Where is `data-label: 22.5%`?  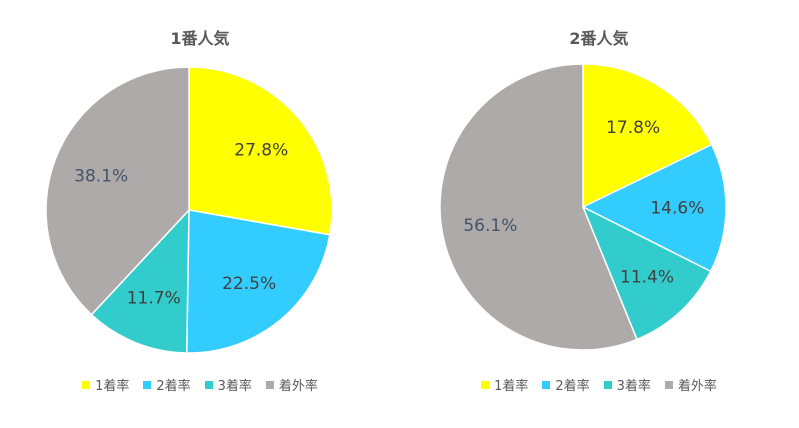
data-label: 22.5% is located at coordinates (249, 284).